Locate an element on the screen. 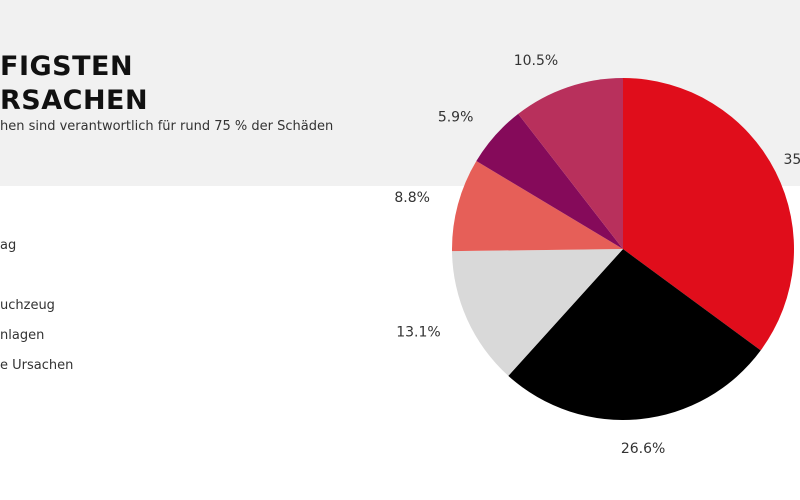  page-title: FIGSTEN RSACHEN is located at coordinates (74, 84).